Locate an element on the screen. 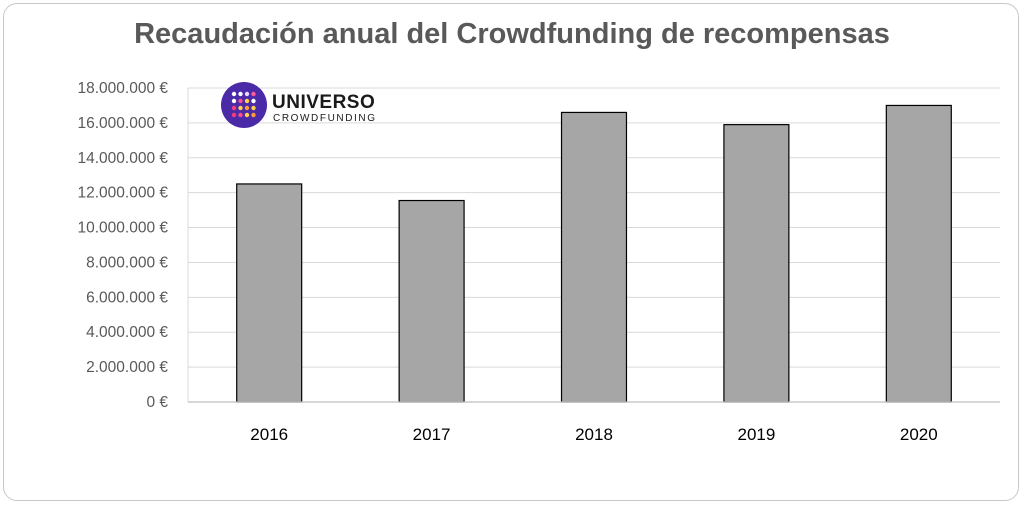 The width and height of the screenshot is (1024, 506). bar-2017 is located at coordinates (431, 301).